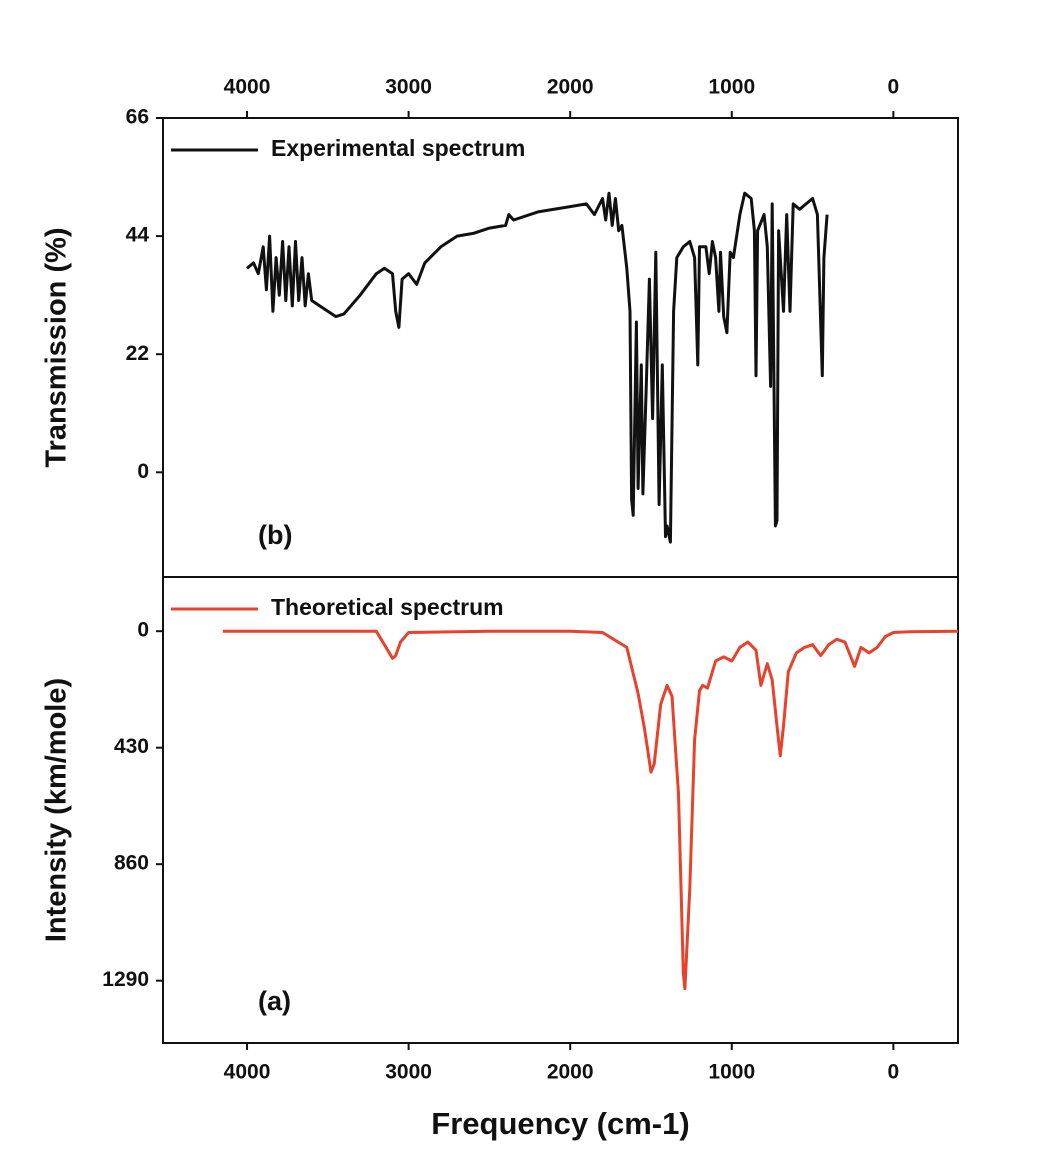 This screenshot has width=1045, height=1149. Describe the element at coordinates (57, 810) in the screenshot. I see `y-axis-label: Intensity (km/mole)` at that location.